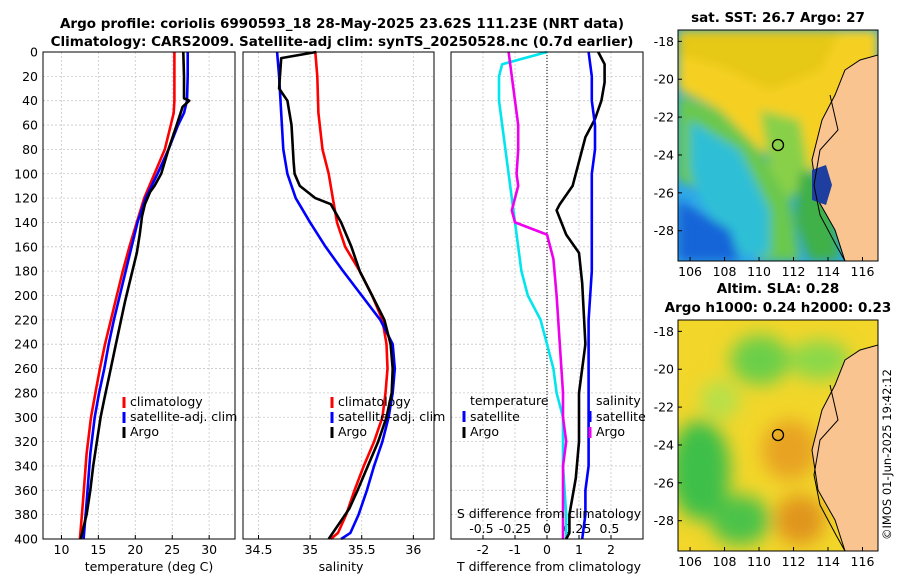 The width and height of the screenshot is (900, 580). Describe the element at coordinates (549, 566) in the screenshot. I see `difference-xlabel: T difference from climatology` at that location.